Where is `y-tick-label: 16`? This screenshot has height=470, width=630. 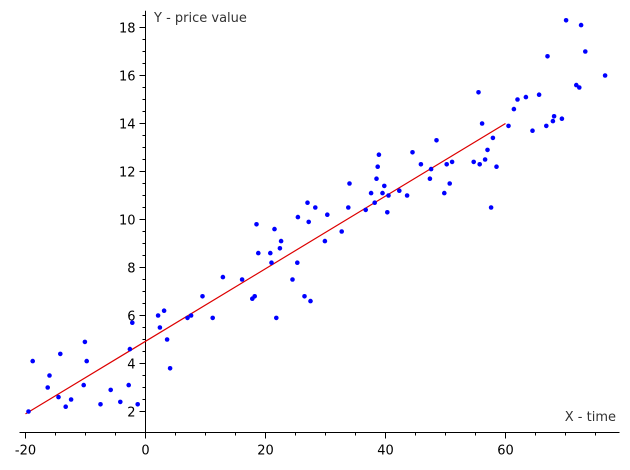 y-tick-label: 16 is located at coordinates (127, 77).